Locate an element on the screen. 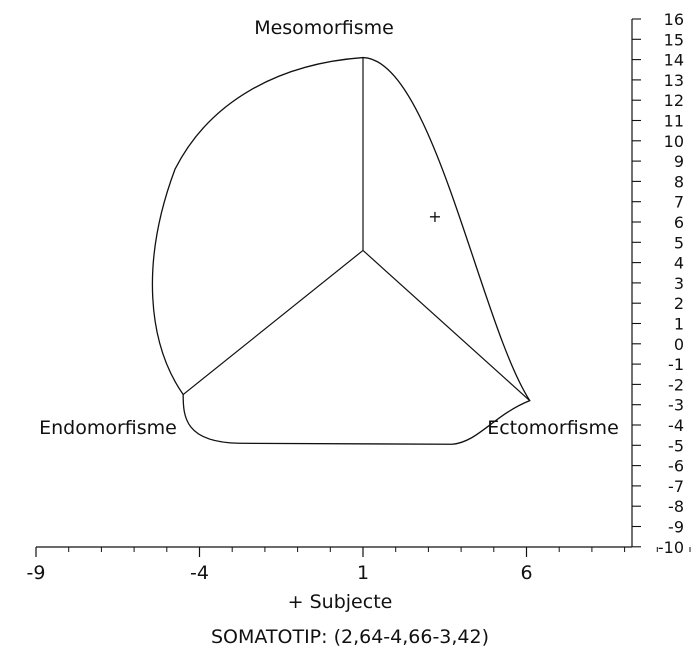 This screenshot has height=668, width=700. y-tick-label: -4 is located at coordinates (676, 425).